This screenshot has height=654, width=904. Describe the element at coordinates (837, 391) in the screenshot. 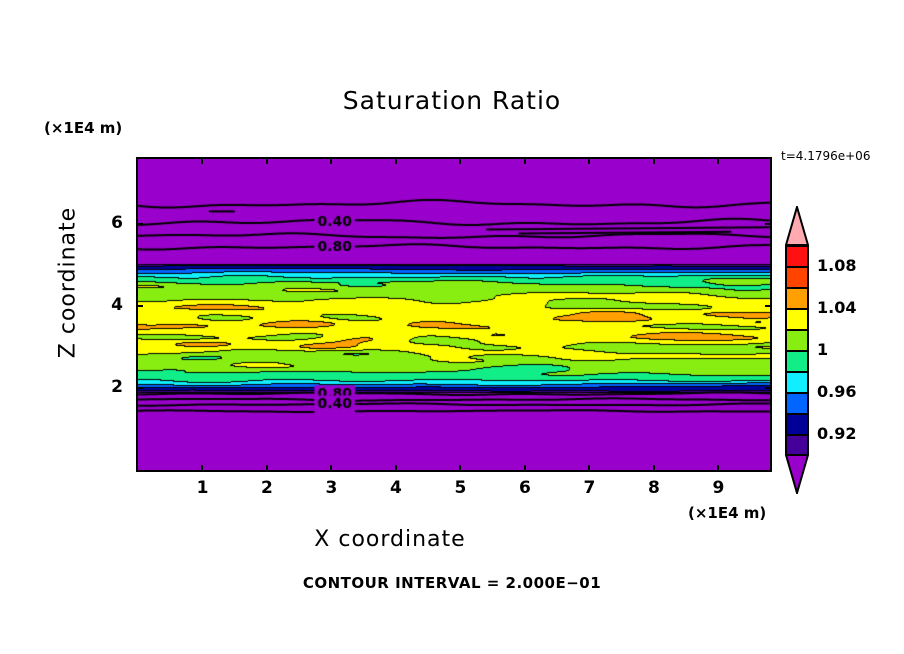

I see `colorbar-tick-label: 0.96` at that location.